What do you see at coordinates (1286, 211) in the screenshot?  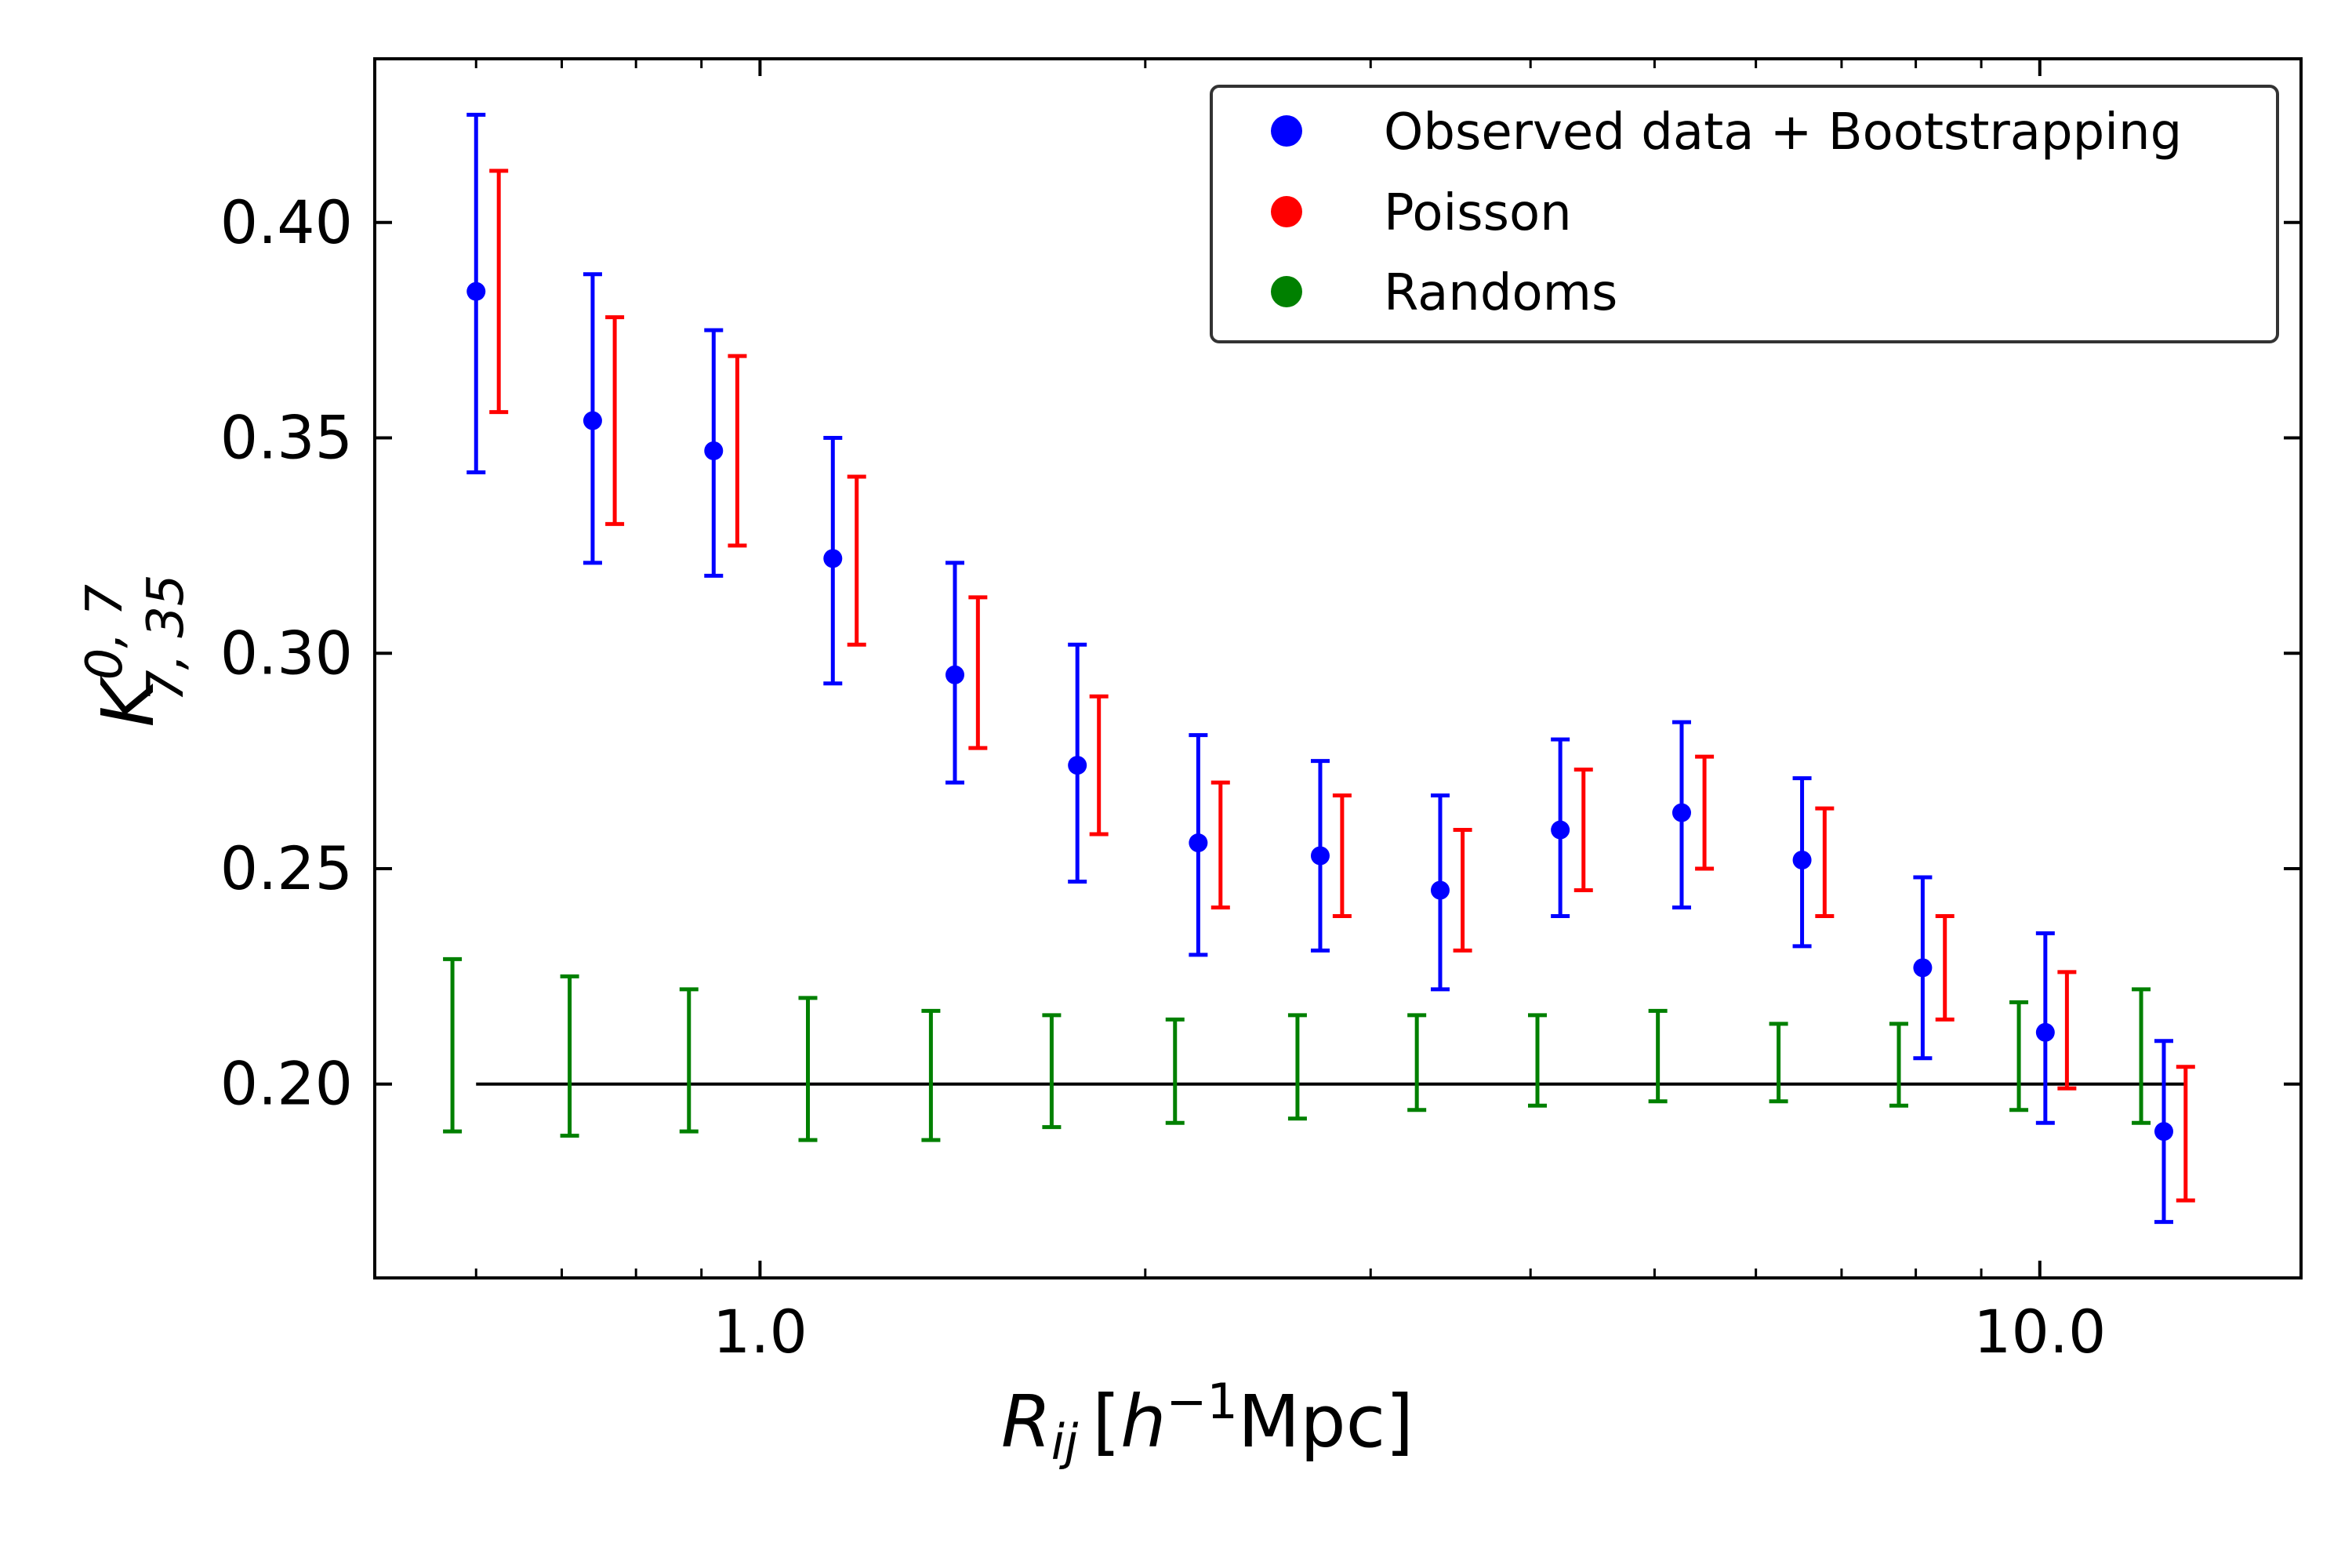 I see `legend-marker-poisson` at bounding box center [1286, 211].